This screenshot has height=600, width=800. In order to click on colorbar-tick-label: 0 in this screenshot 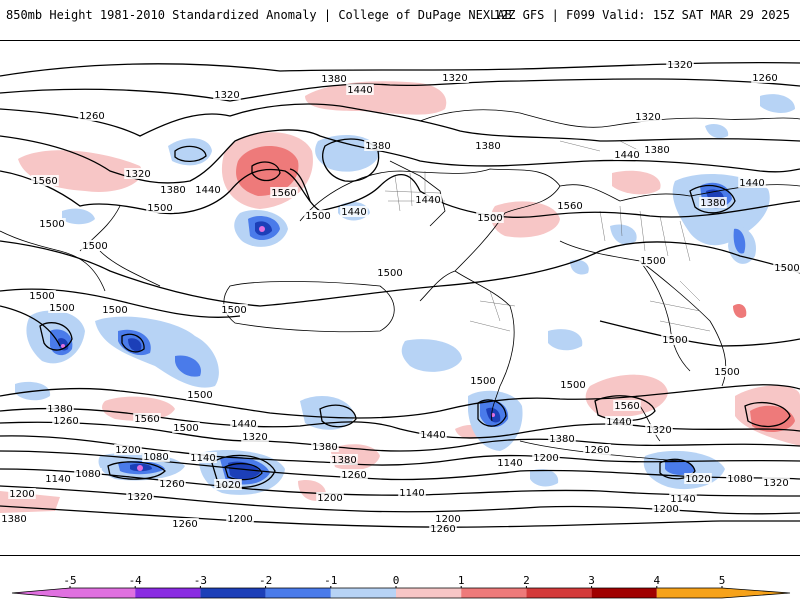, I will do `click(396, 580)`.